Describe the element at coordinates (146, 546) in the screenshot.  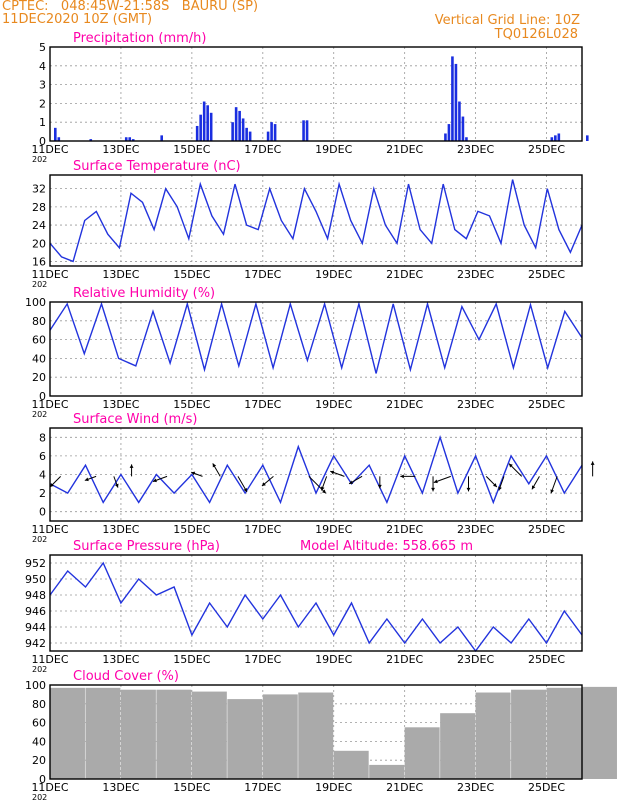
I see `panel-title: Surface Pressure (hPa)` at that location.